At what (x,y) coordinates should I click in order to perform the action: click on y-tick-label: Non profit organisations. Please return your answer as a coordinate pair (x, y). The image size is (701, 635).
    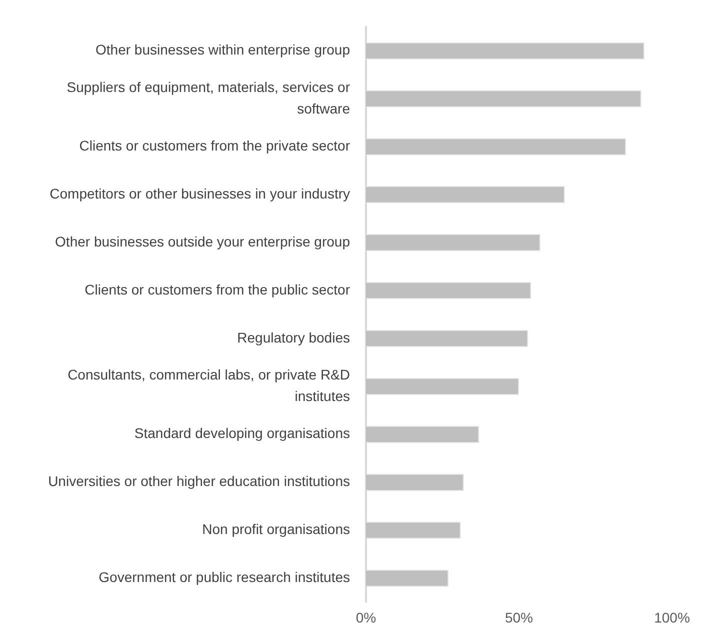
    Looking at the image, I should click on (276, 529).